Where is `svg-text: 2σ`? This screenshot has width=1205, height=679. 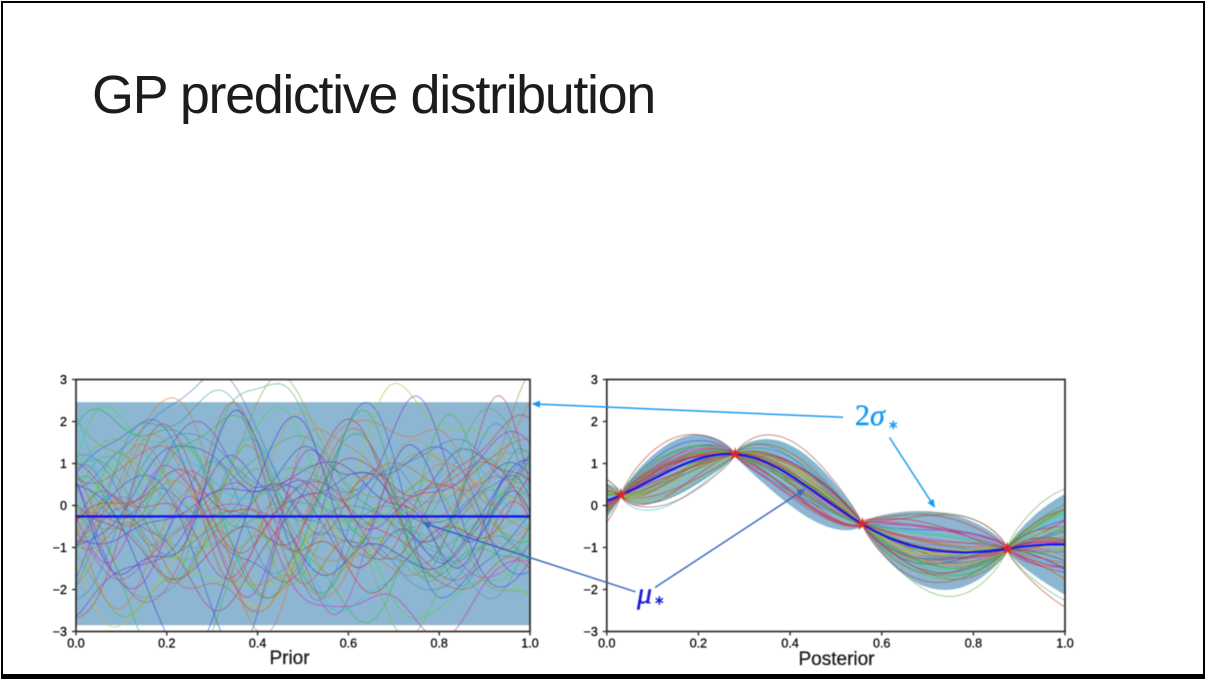
svg-text: 2σ is located at coordinates (870, 415).